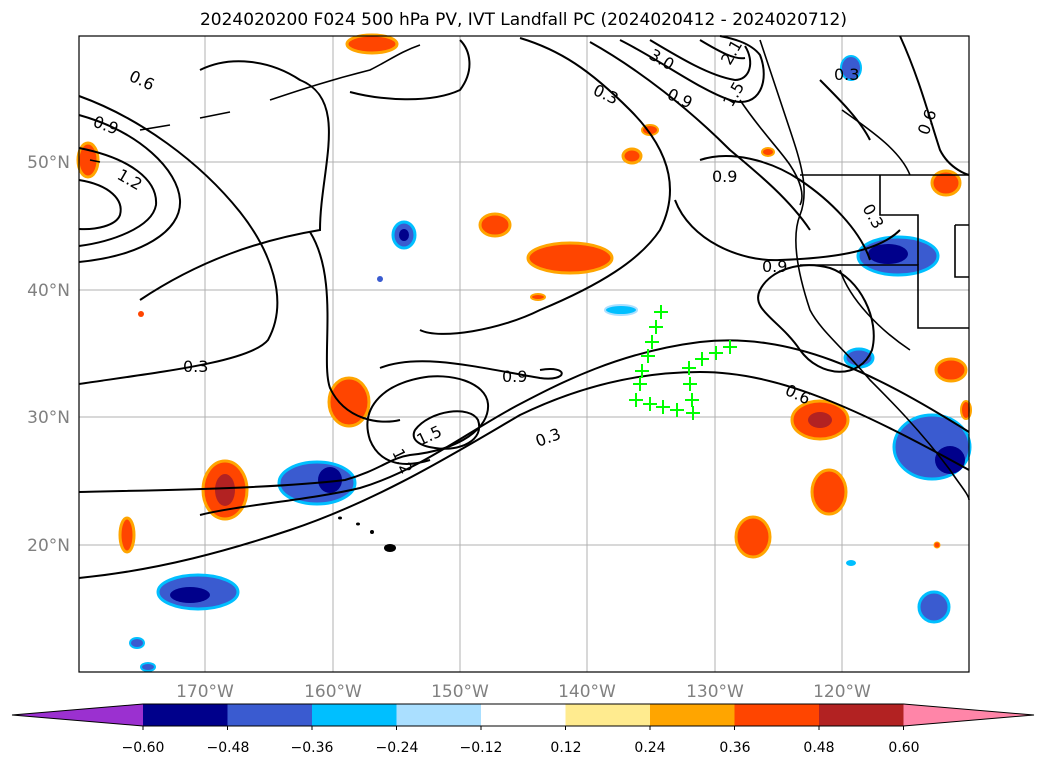 This screenshot has height=765, width=1047. Describe the element at coordinates (842, 692) in the screenshot. I see `lon-label: 120°W` at that location.